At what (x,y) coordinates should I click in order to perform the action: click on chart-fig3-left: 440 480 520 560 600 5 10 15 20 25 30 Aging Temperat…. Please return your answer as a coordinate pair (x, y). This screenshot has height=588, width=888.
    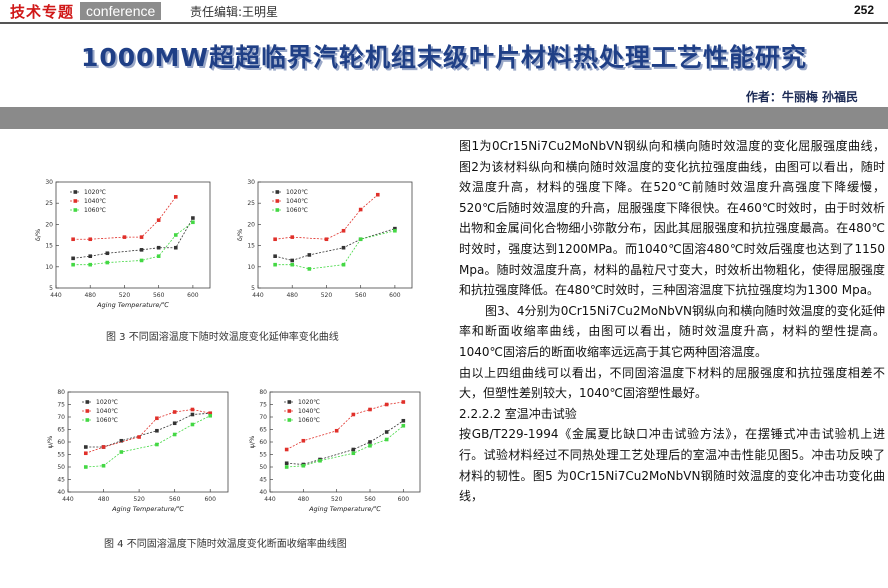
    Looking at the image, I should click on (122, 244).